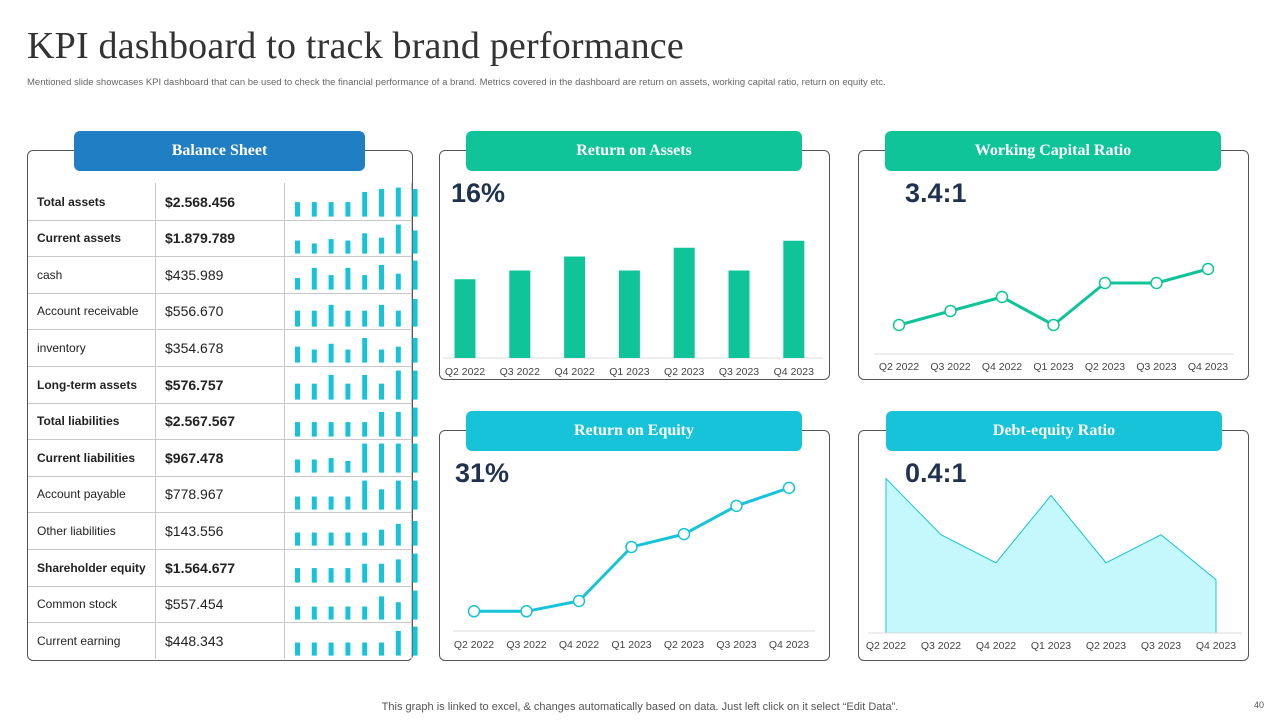 The width and height of the screenshot is (1280, 720). What do you see at coordinates (200, 421) in the screenshot?
I see `row-value: $2.567.567` at bounding box center [200, 421].